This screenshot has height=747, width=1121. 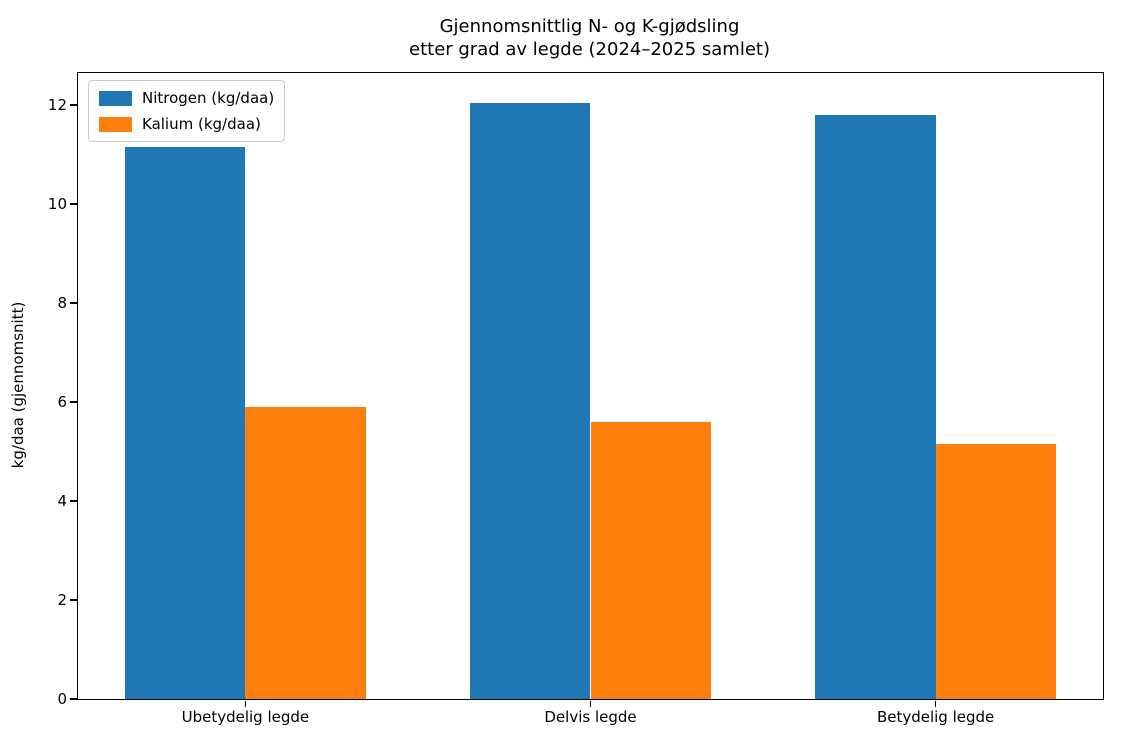 I want to click on x-tick-label: Betydelig legde, so click(x=935, y=717).